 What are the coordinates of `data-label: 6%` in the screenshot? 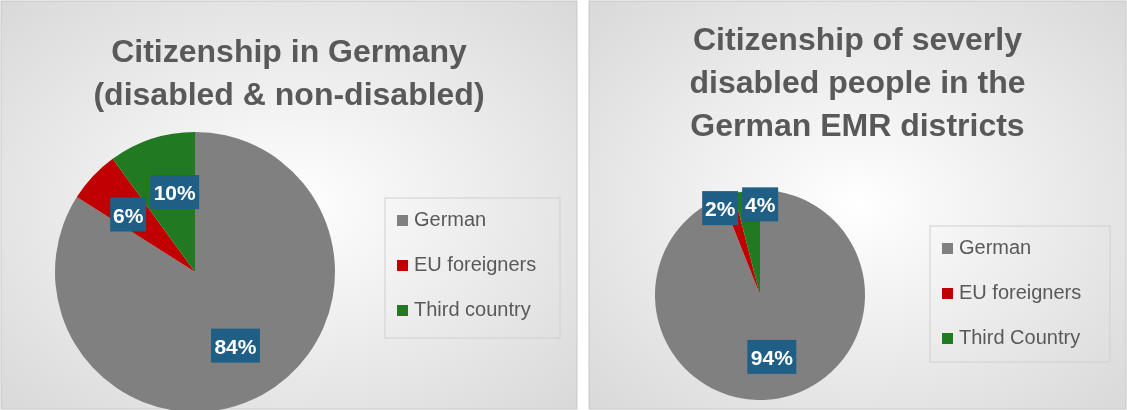 It's located at (128, 215).